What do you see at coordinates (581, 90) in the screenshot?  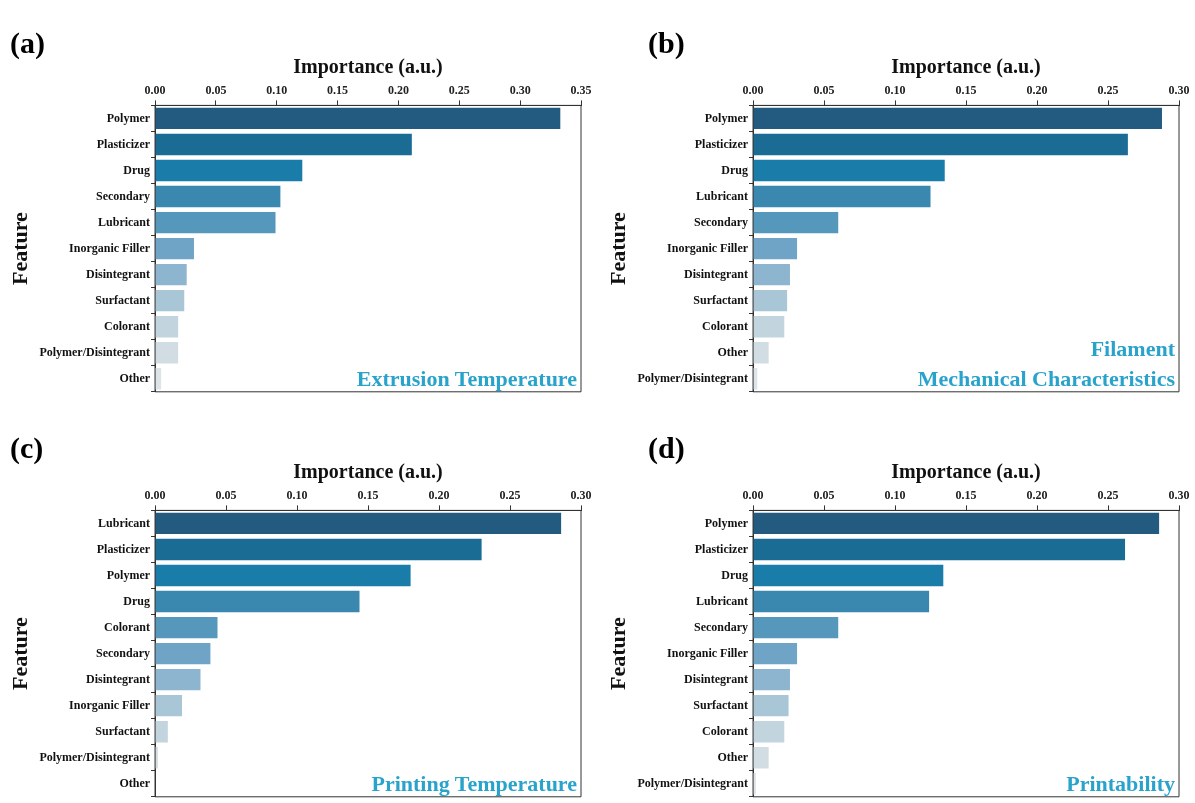 I see `x-tick-label: 0.35` at bounding box center [581, 90].